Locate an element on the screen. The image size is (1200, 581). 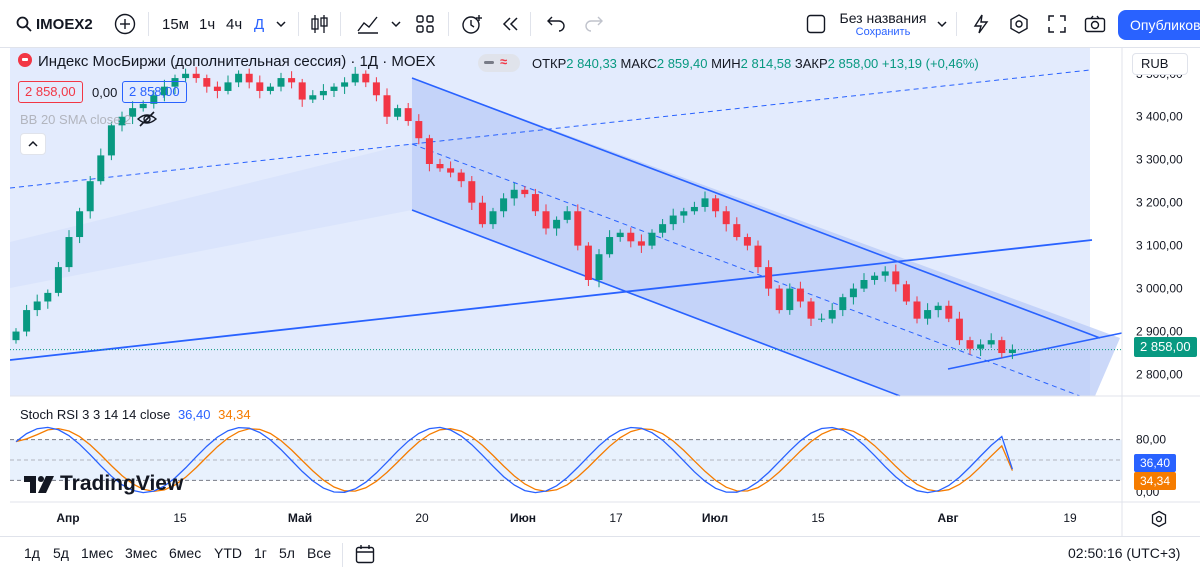
templates-button is located at coordinates (425, 24).